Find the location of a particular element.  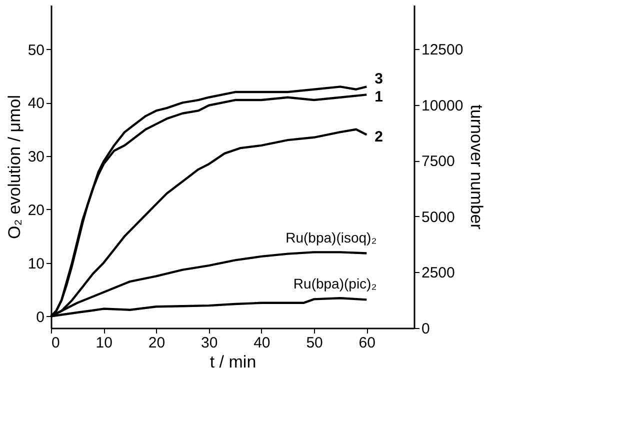

series-label: 1 is located at coordinates (378, 97).